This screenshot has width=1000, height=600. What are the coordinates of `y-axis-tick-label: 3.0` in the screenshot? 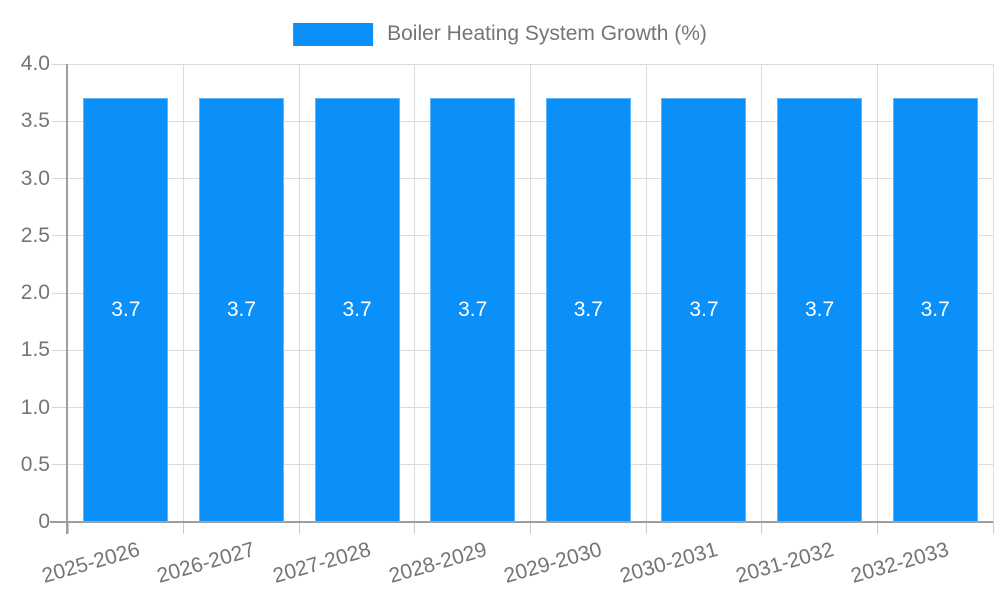 It's located at (35, 178).